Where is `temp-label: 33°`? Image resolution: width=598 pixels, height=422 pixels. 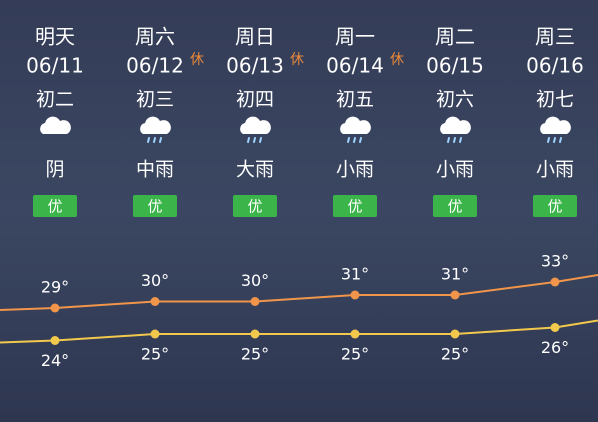
temp-label: 33° is located at coordinates (555, 261).